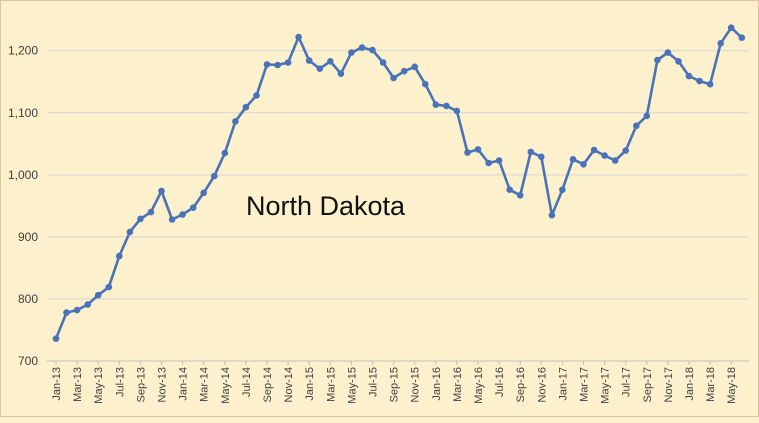  Describe the element at coordinates (184, 384) in the screenshot. I see `x-tick-label: Jan-14` at that location.